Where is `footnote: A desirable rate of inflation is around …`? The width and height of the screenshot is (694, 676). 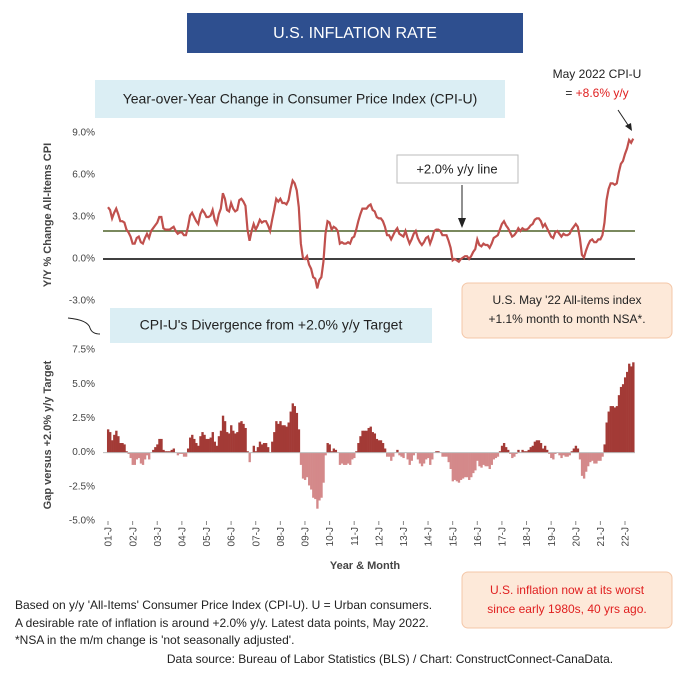 footnote: A desirable rate of inflation is around … is located at coordinates (222, 623).